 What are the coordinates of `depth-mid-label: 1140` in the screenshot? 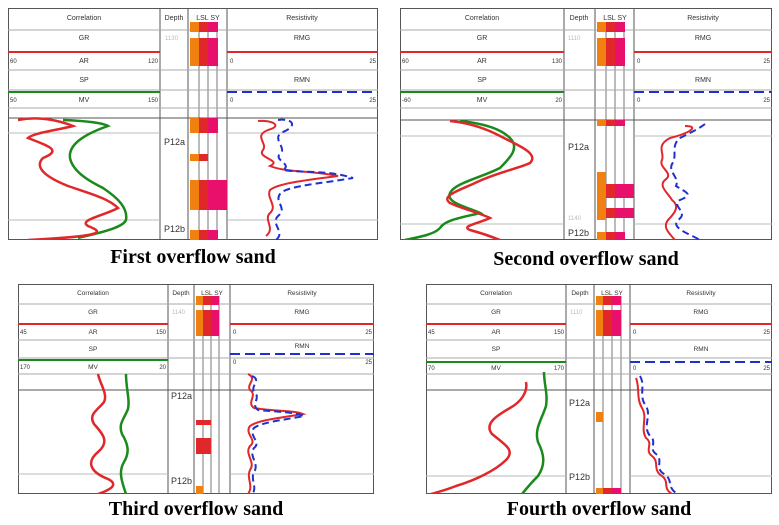 It's located at (575, 219).